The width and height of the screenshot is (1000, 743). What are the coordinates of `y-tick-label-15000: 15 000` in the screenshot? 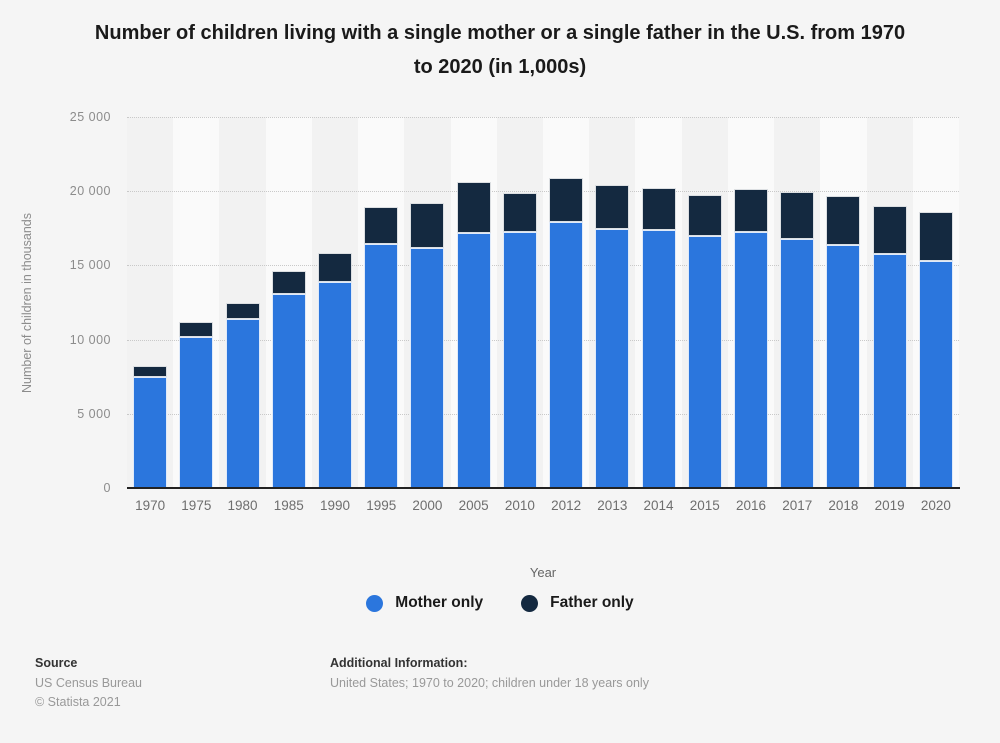 It's located at (90, 265).